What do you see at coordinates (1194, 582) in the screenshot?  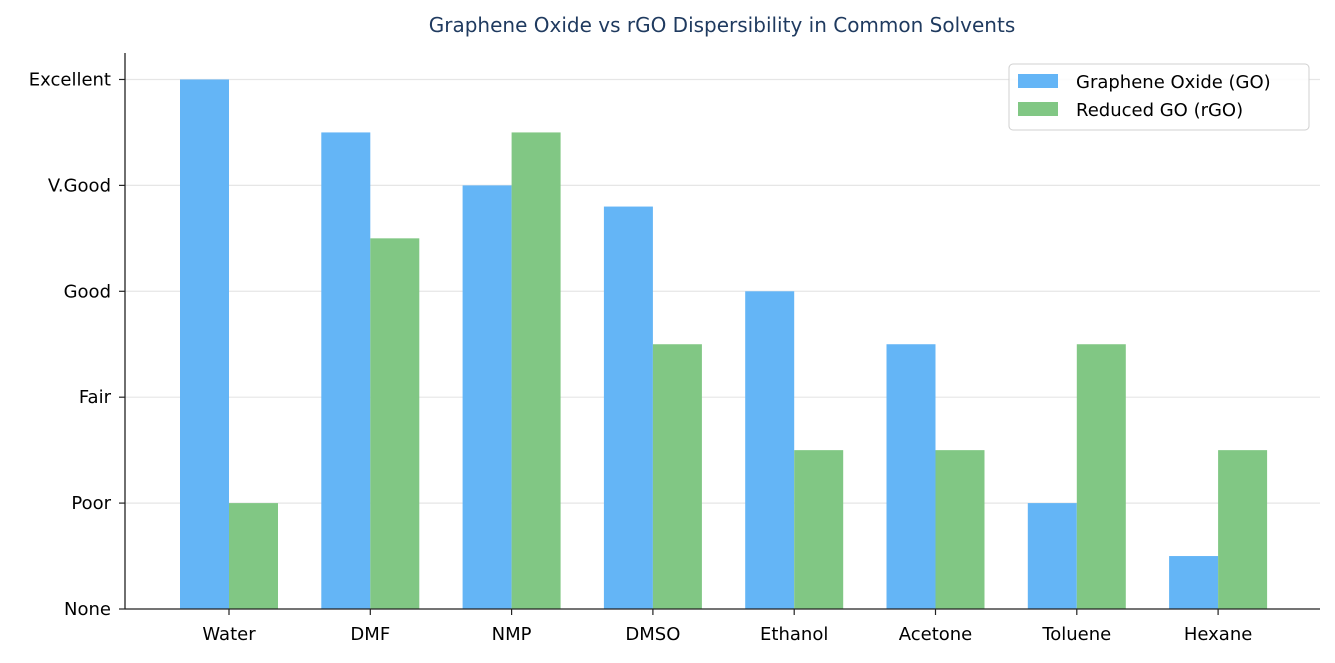 I see `bar-go-hexane` at bounding box center [1194, 582].